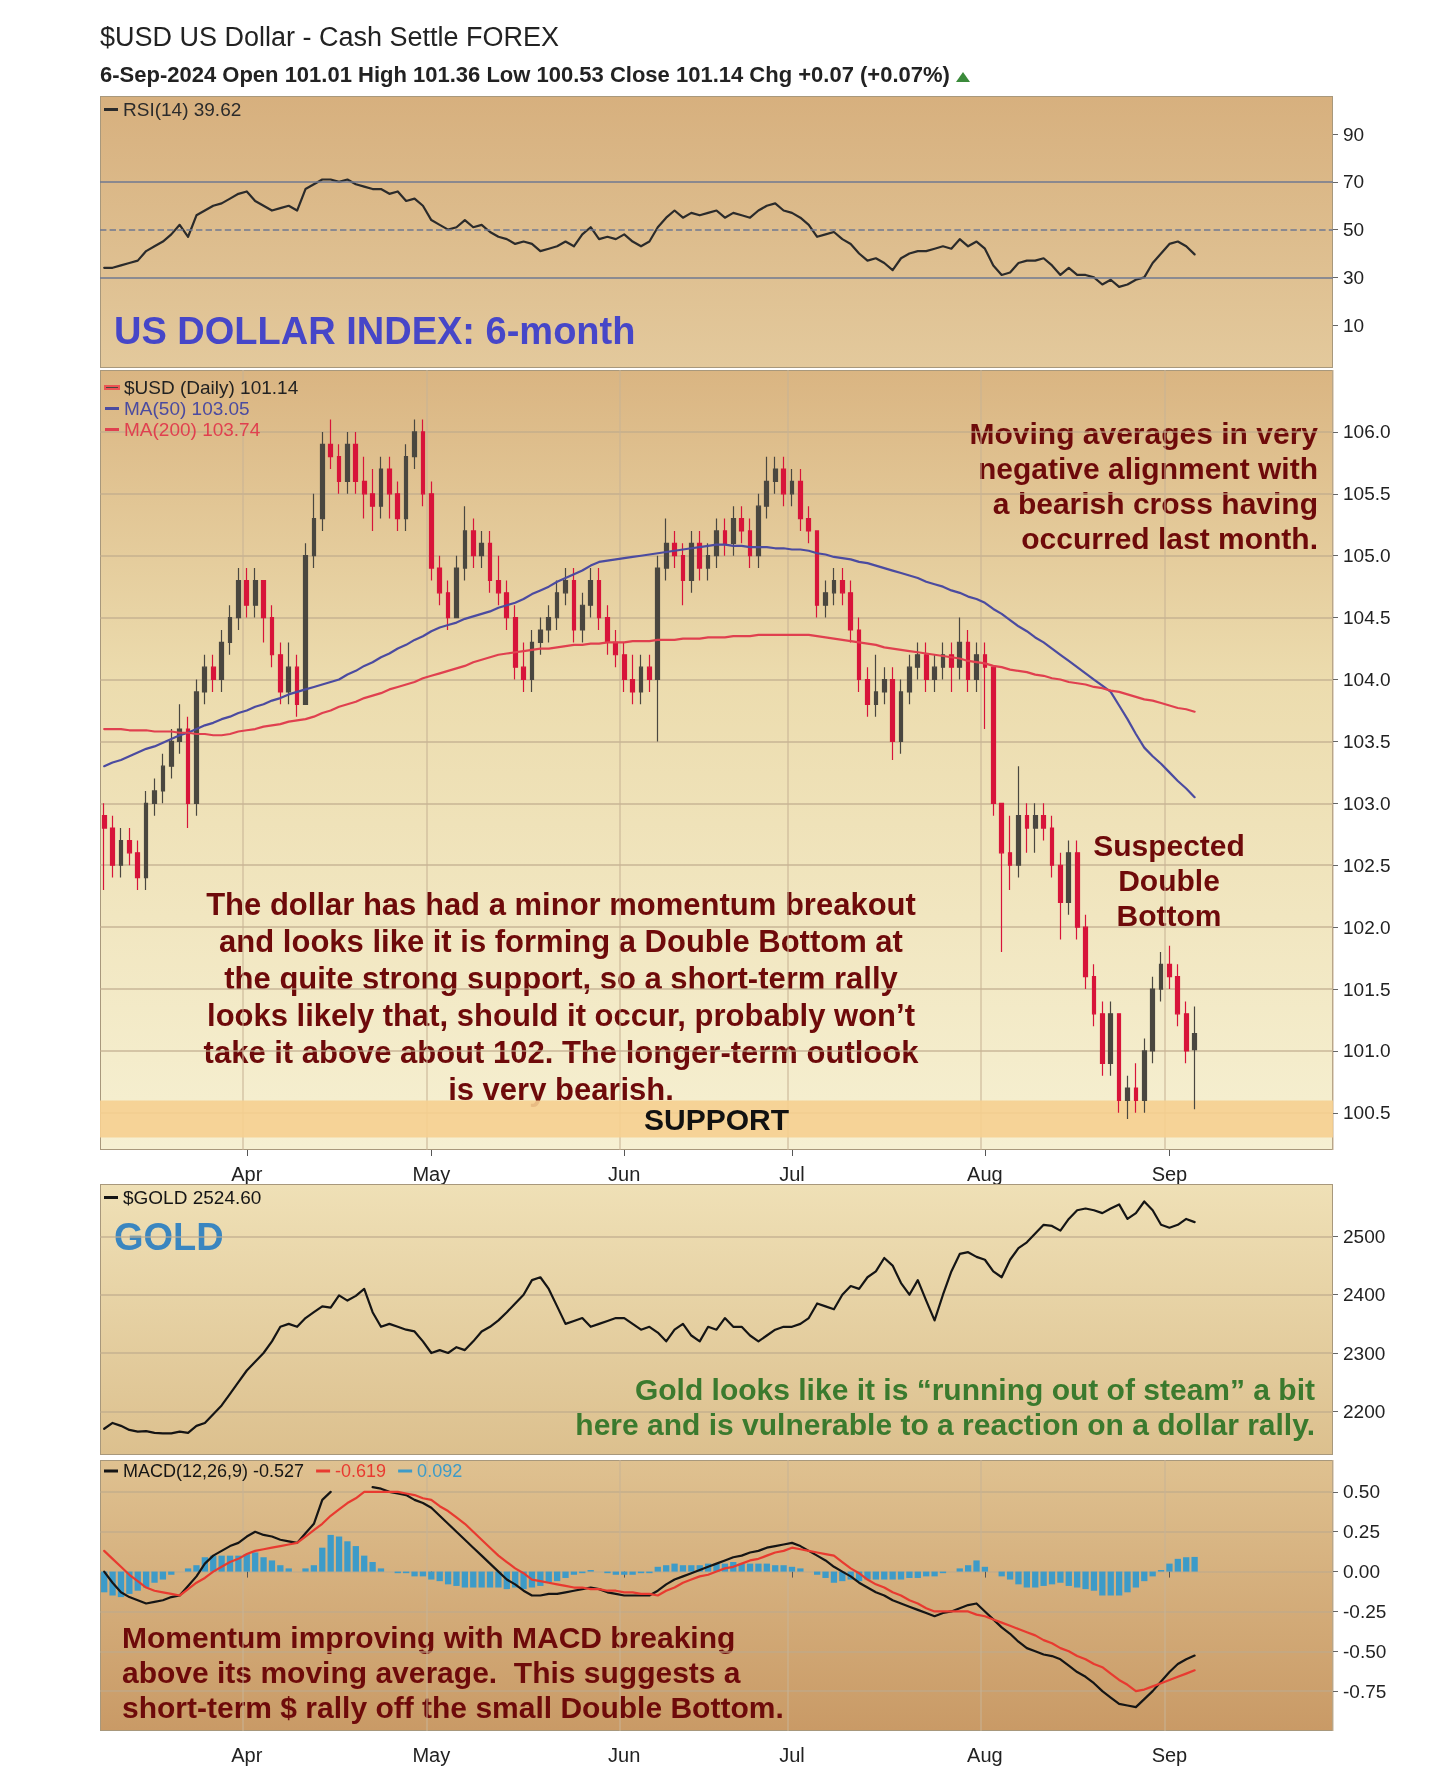 This screenshot has width=1429, height=1785. I want to click on y-tick-label: 100.5, so click(1367, 1113).